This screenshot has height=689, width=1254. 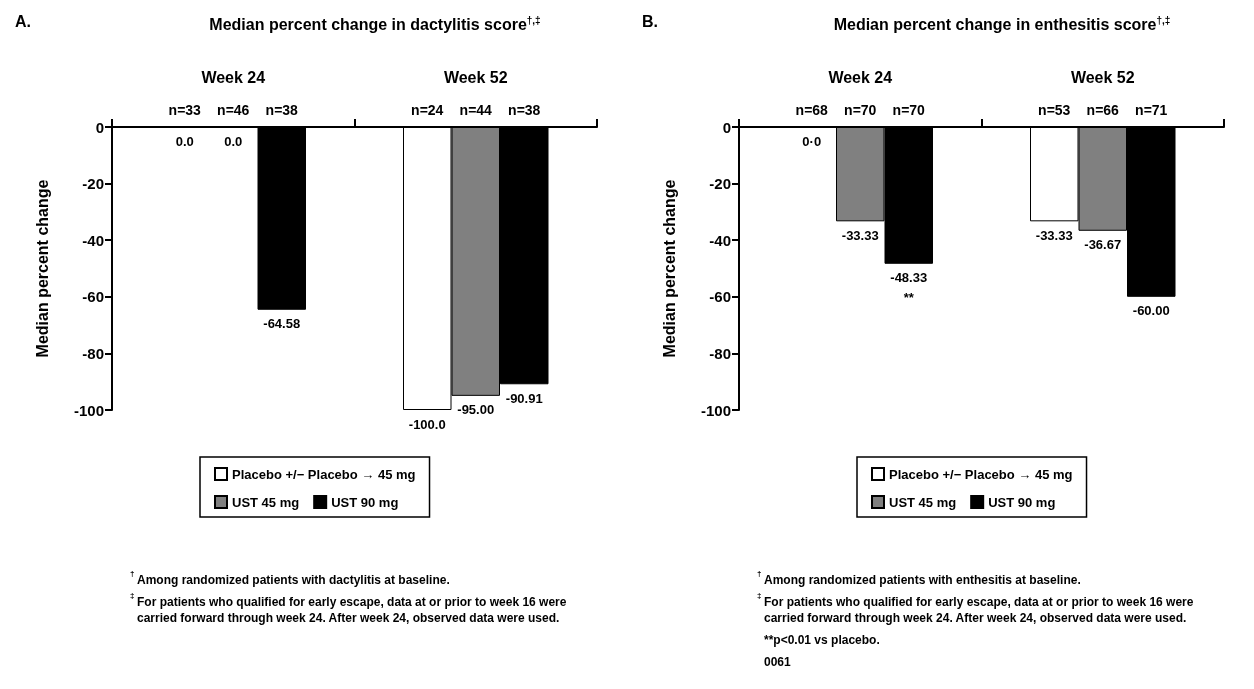 What do you see at coordinates (233, 110) in the screenshot?
I see `annotation: n=46` at bounding box center [233, 110].